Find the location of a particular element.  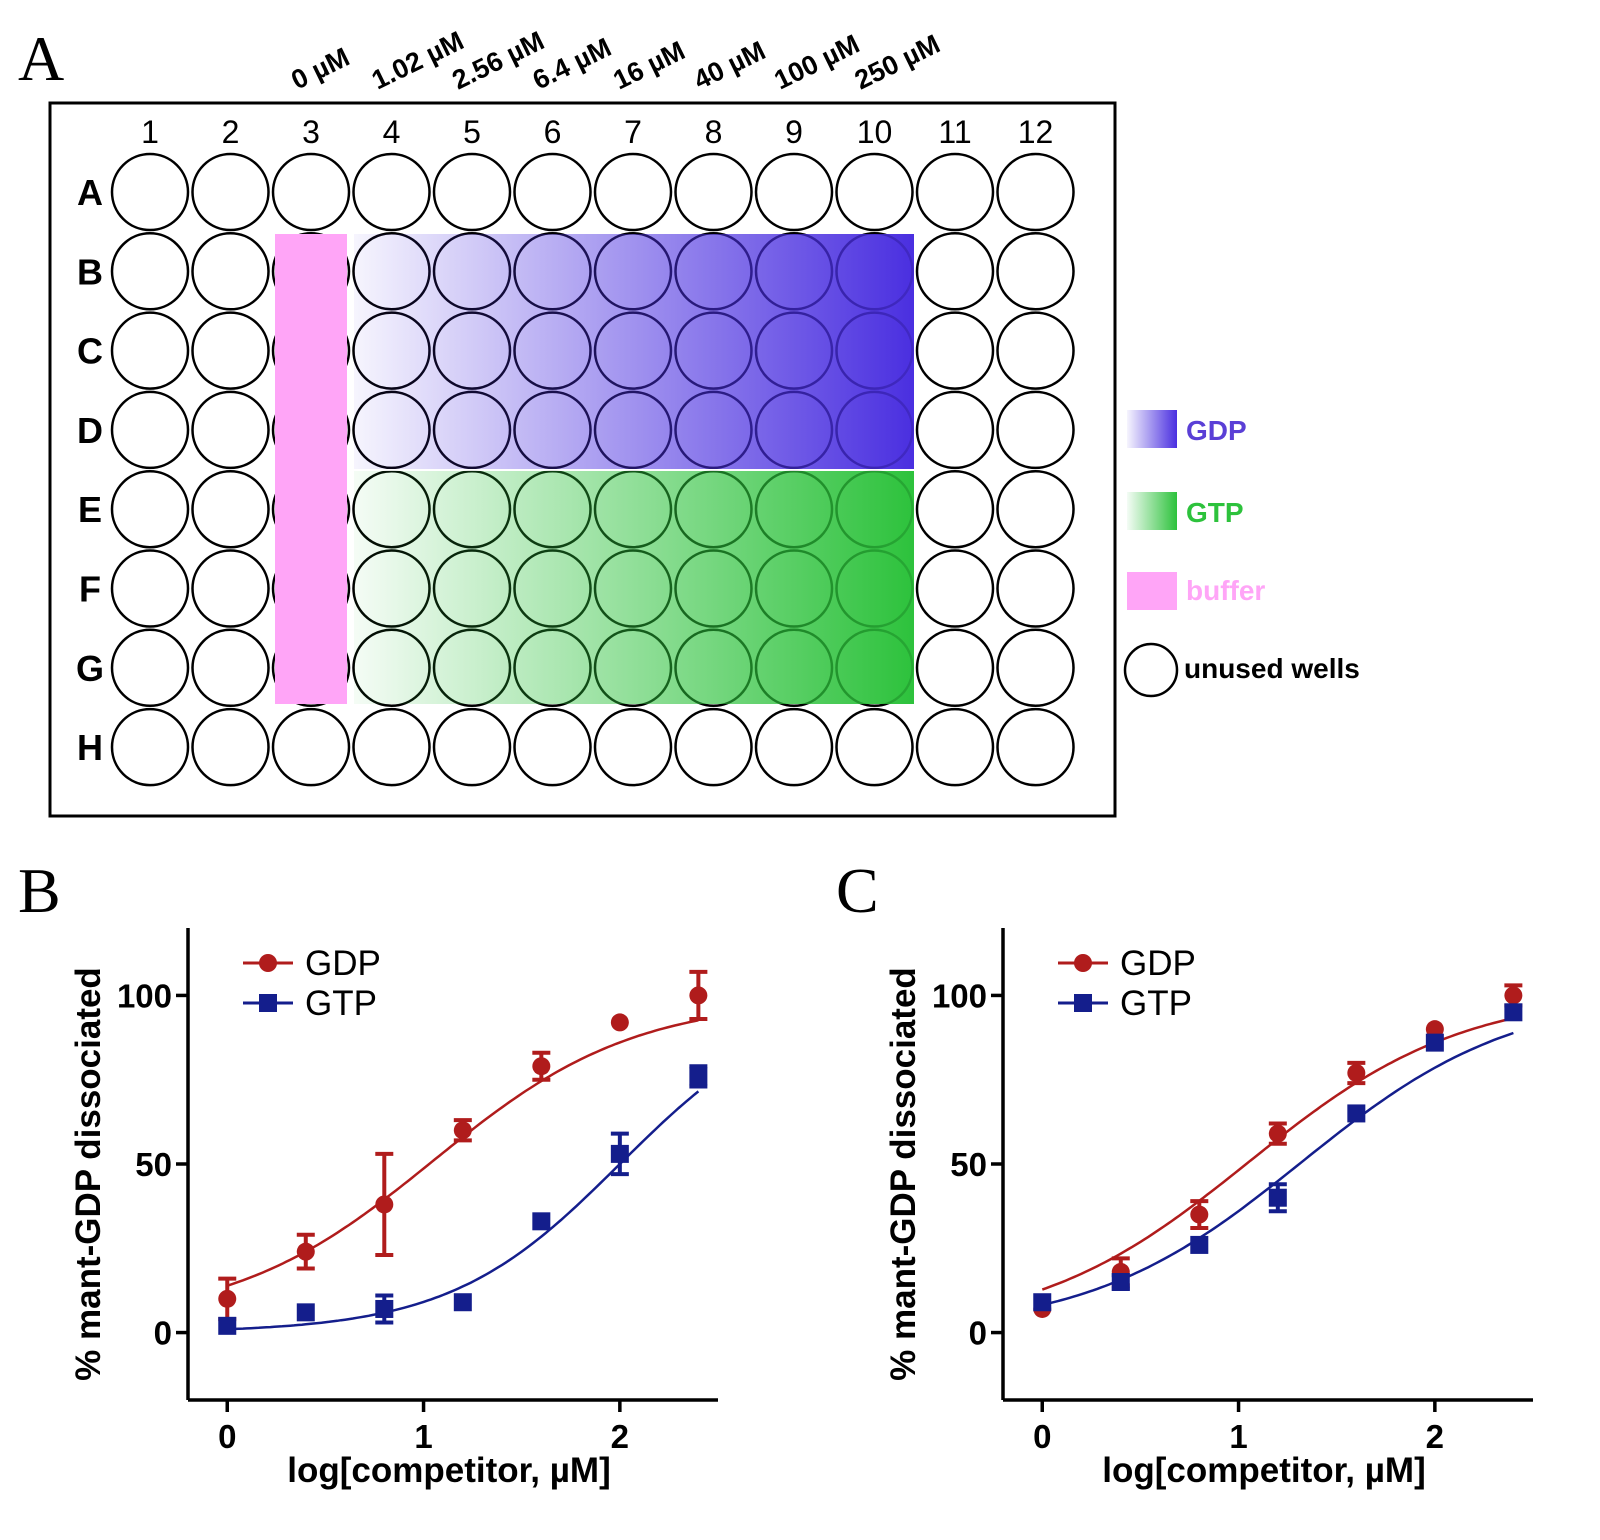

well-G1 is located at coordinates (150, 668).